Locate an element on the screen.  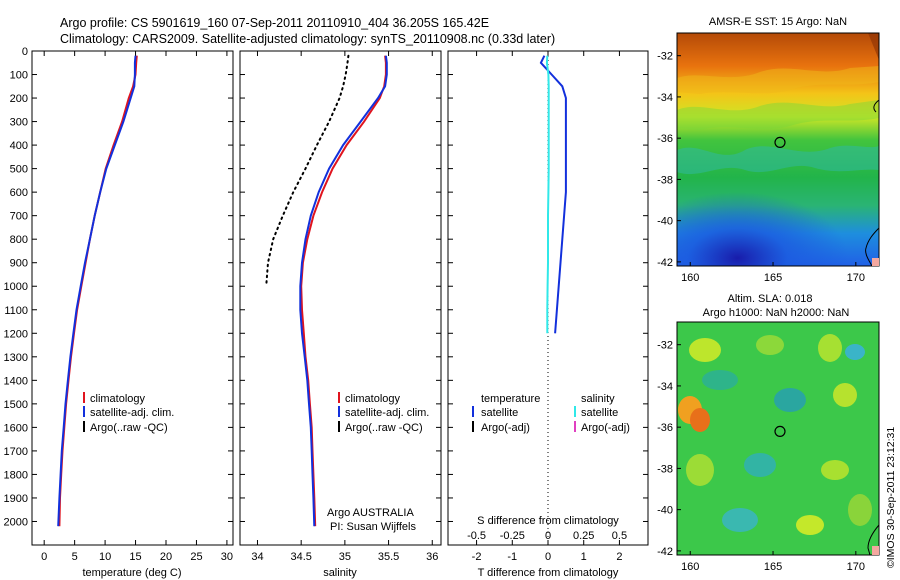
depth-tick-label: 1200 is located at coordinates (16, 334).